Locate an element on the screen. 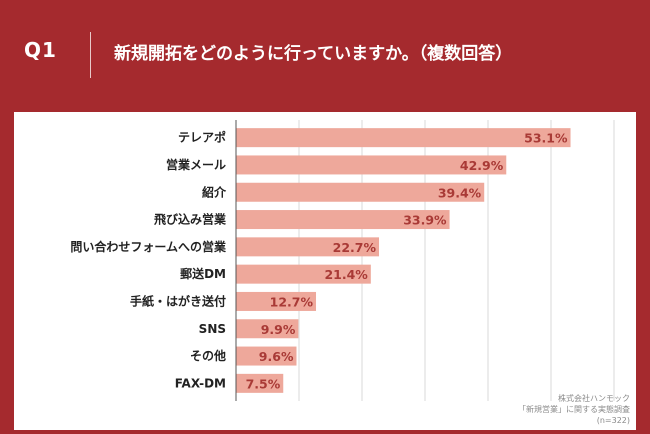 The image size is (650, 434). category-label: 郵送DM is located at coordinates (203, 273).